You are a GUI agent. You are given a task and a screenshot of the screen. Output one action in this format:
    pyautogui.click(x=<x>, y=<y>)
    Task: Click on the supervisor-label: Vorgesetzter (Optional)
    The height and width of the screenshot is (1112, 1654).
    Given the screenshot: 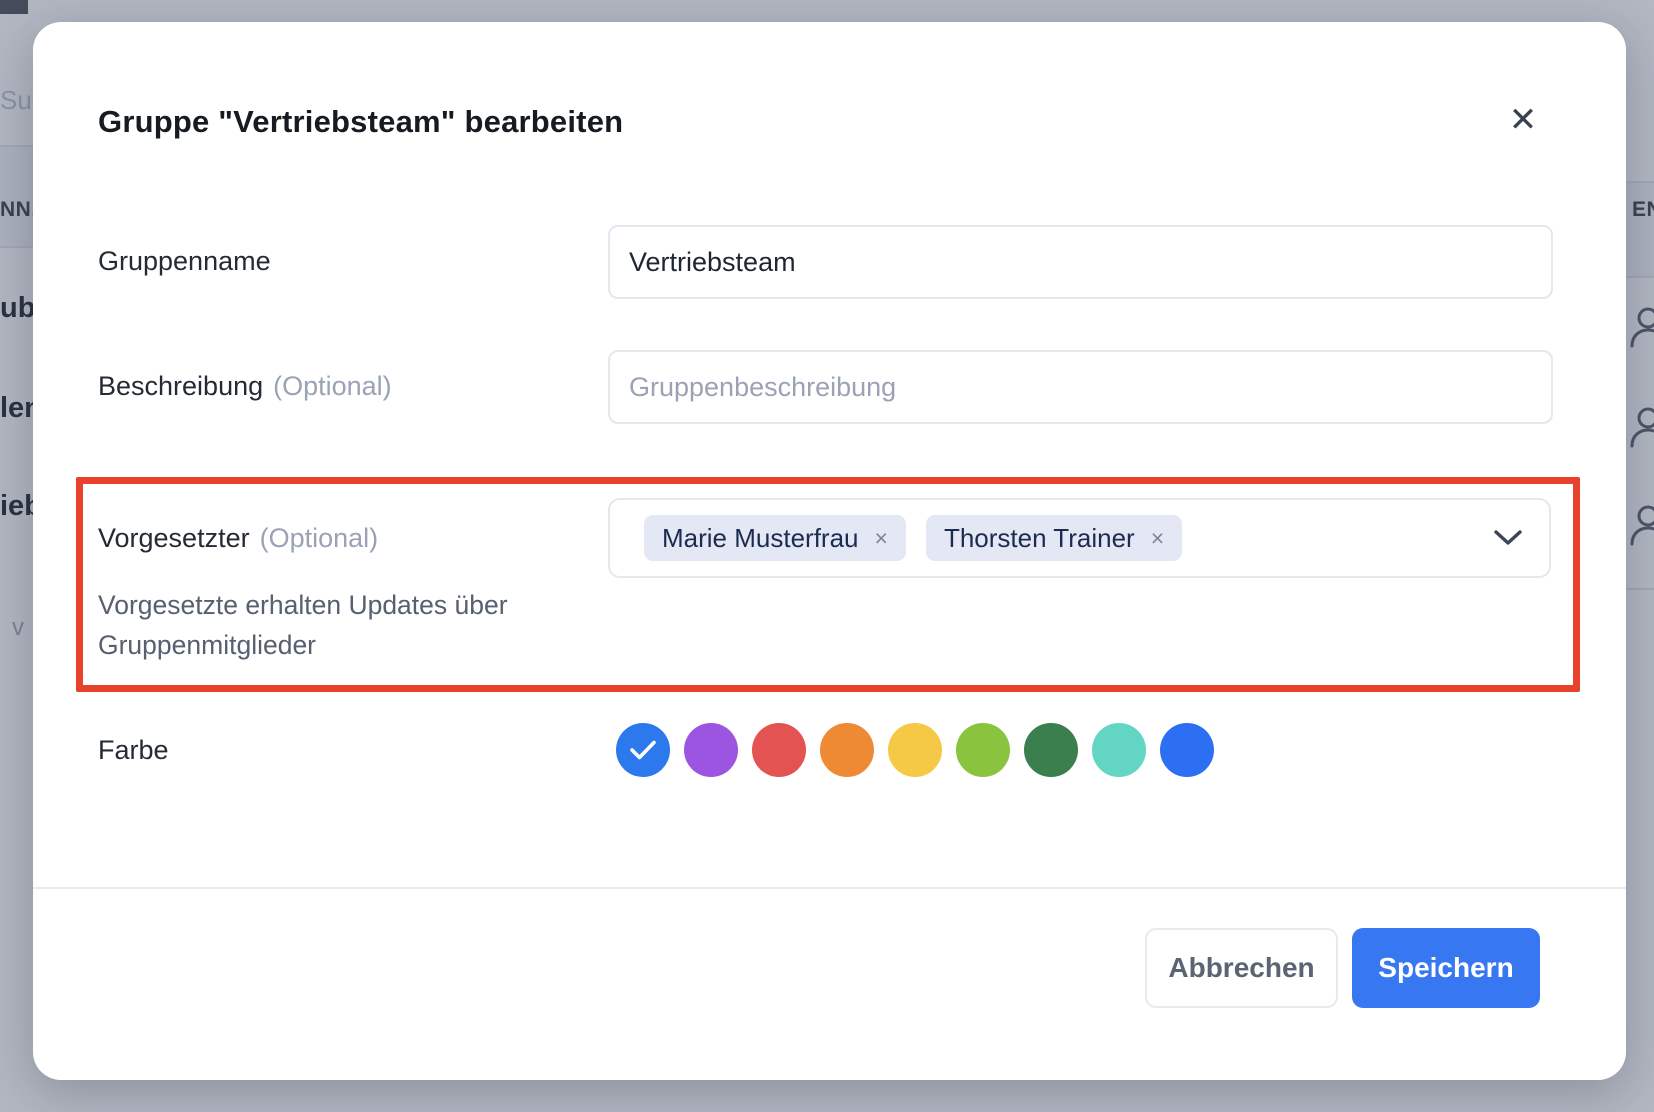 What is the action you would take?
    pyautogui.click(x=238, y=537)
    